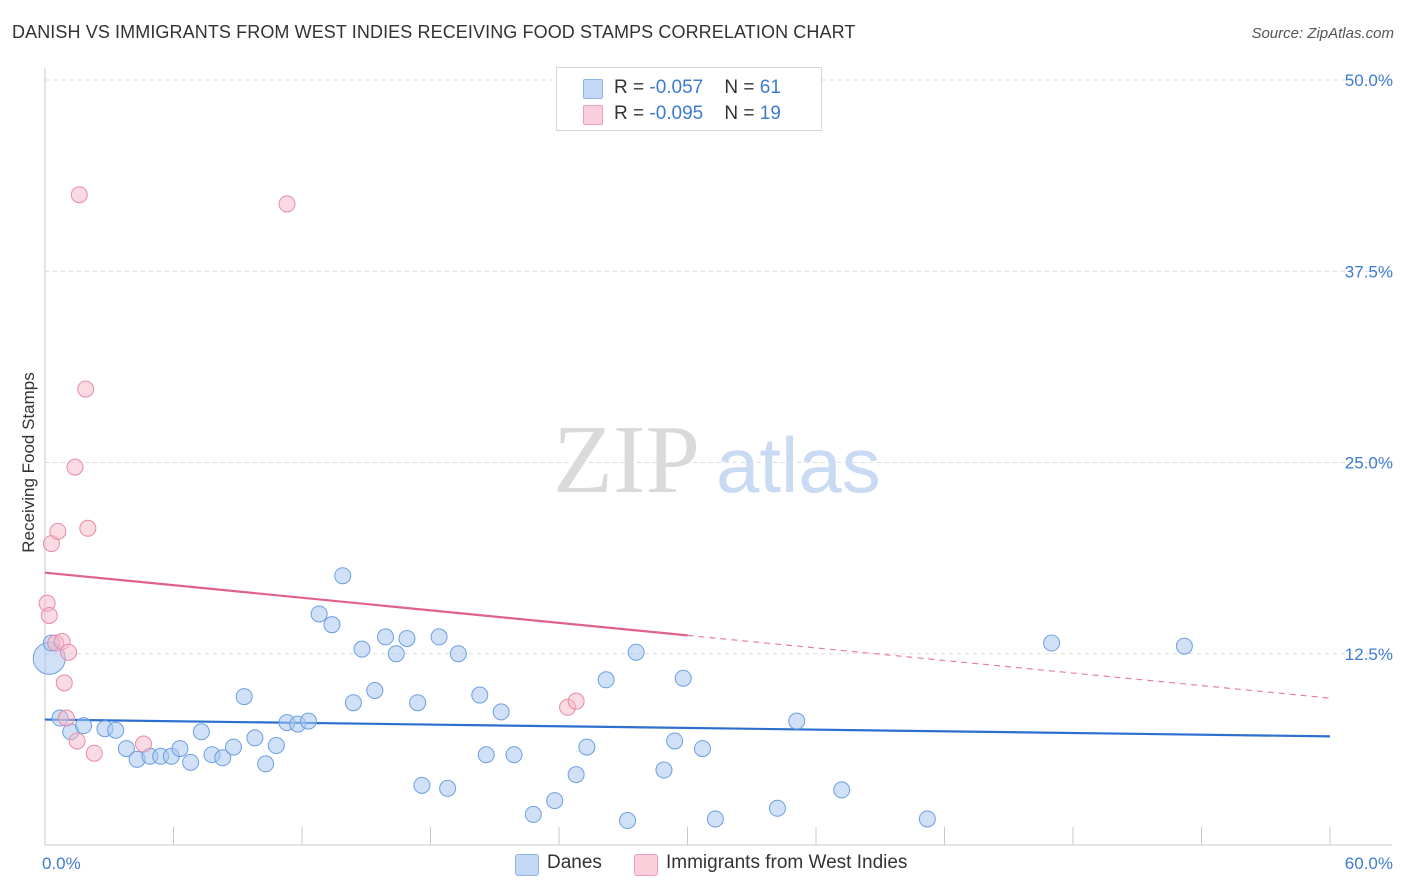 The image size is (1406, 892). What do you see at coordinates (770, 87) in the screenshot?
I see `legend-n-value-danes: 61` at bounding box center [770, 87].